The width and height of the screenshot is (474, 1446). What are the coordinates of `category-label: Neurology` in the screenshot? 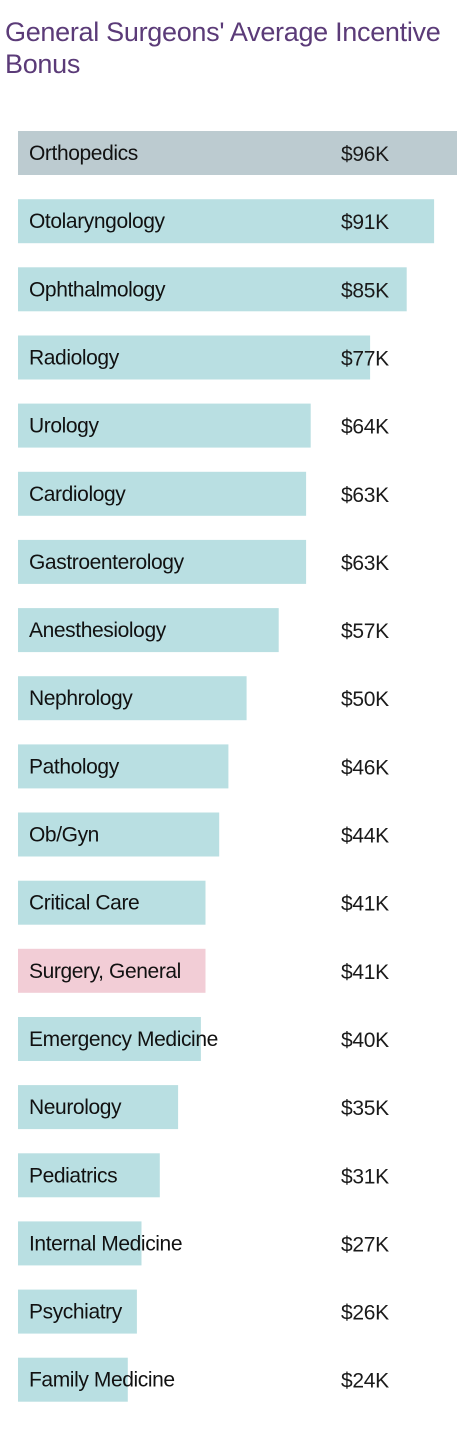 It's located at (75, 1107).